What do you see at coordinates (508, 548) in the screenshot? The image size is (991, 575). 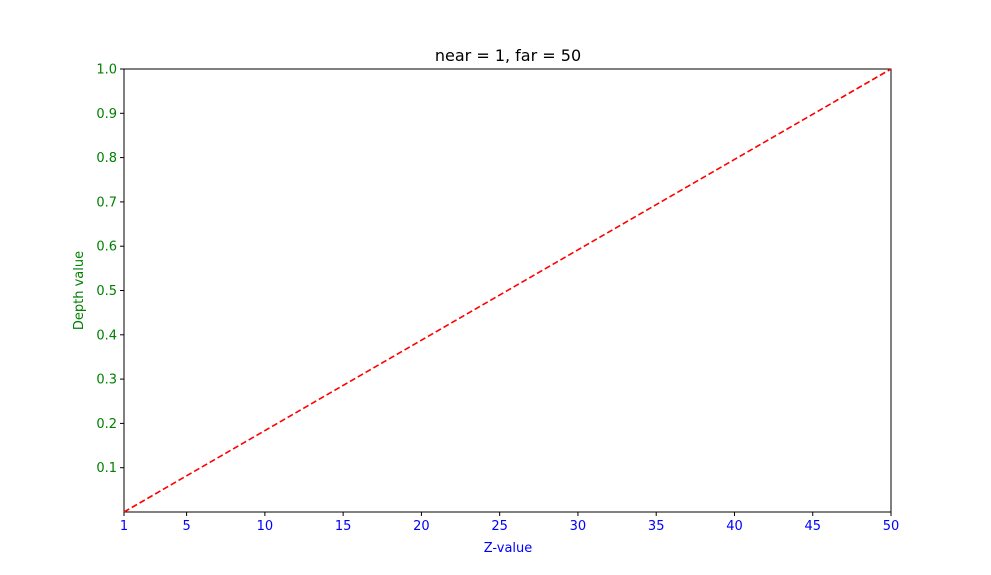 I see `x-axis-label: Z-value` at bounding box center [508, 548].